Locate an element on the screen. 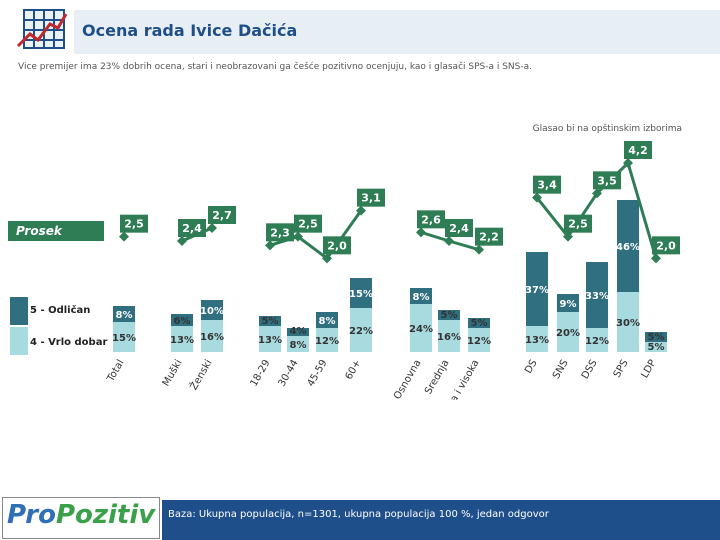  grid-chart-logo-icon is located at coordinates (42, 29).